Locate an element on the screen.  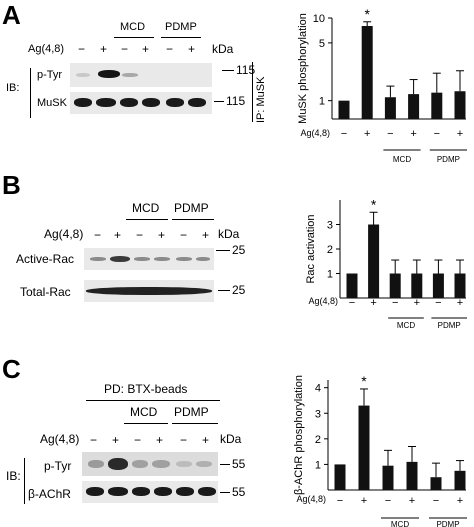
marker-55: 55 is located at coordinates (239, 464).